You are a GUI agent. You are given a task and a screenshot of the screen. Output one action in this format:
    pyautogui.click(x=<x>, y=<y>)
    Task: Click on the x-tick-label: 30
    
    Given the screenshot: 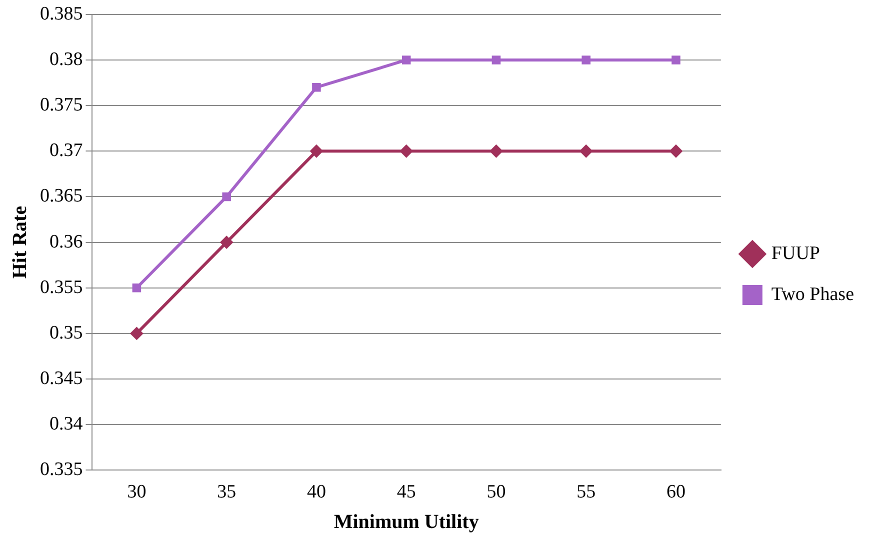 What is the action you would take?
    pyautogui.click(x=136, y=492)
    